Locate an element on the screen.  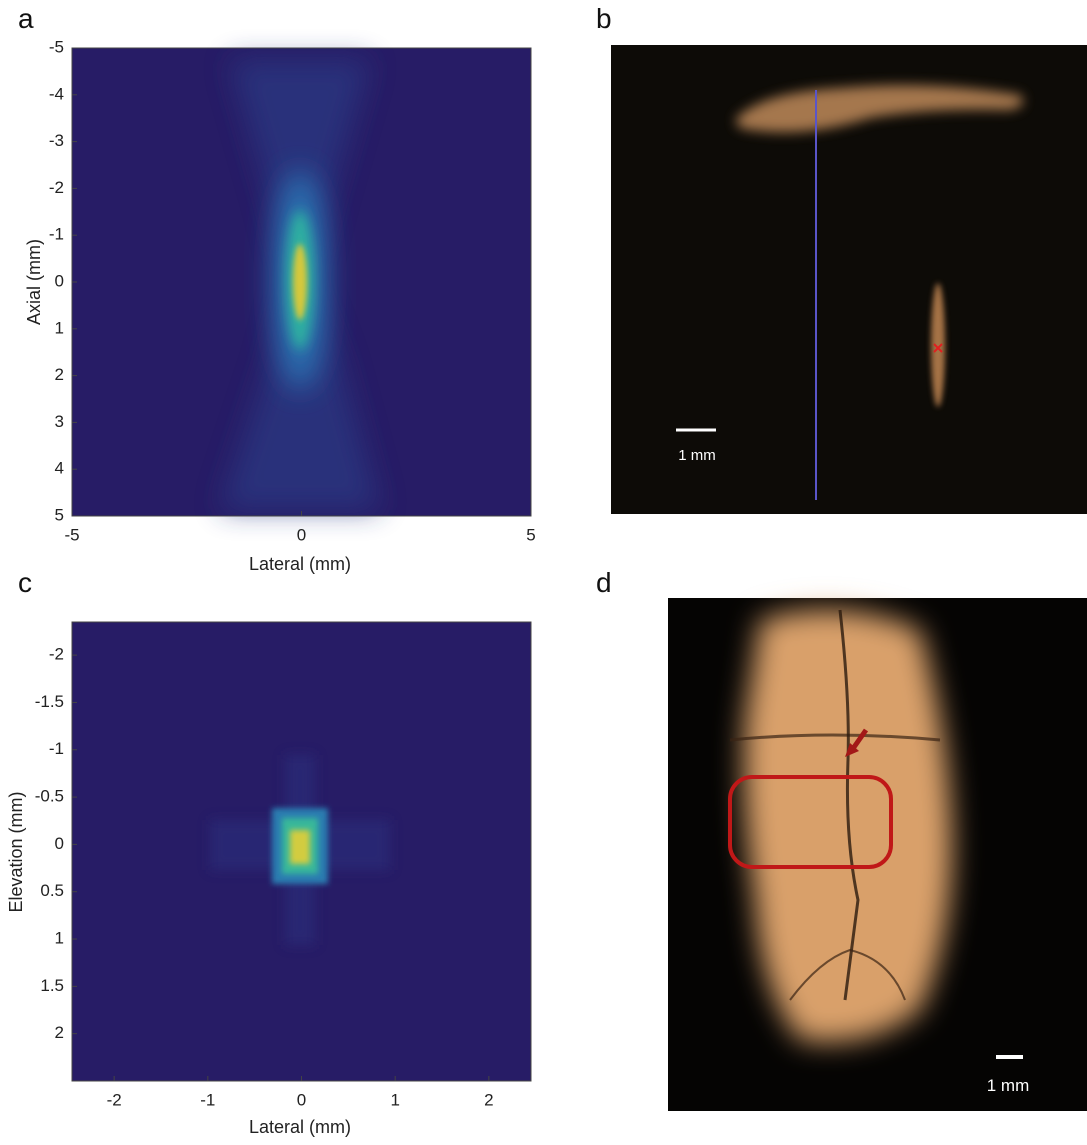
y-tick-label: 0.5 is located at coordinates (52, 890).